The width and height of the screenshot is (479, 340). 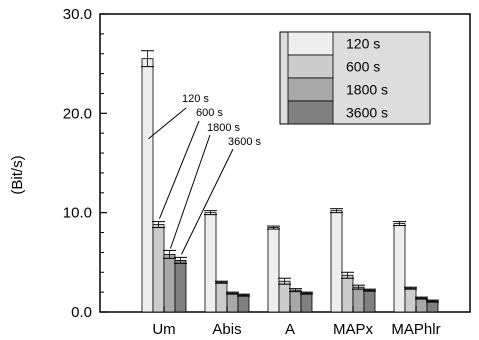 What do you see at coordinates (17, 174) in the screenshot?
I see `y-axis-label: (Bit/s)` at bounding box center [17, 174].